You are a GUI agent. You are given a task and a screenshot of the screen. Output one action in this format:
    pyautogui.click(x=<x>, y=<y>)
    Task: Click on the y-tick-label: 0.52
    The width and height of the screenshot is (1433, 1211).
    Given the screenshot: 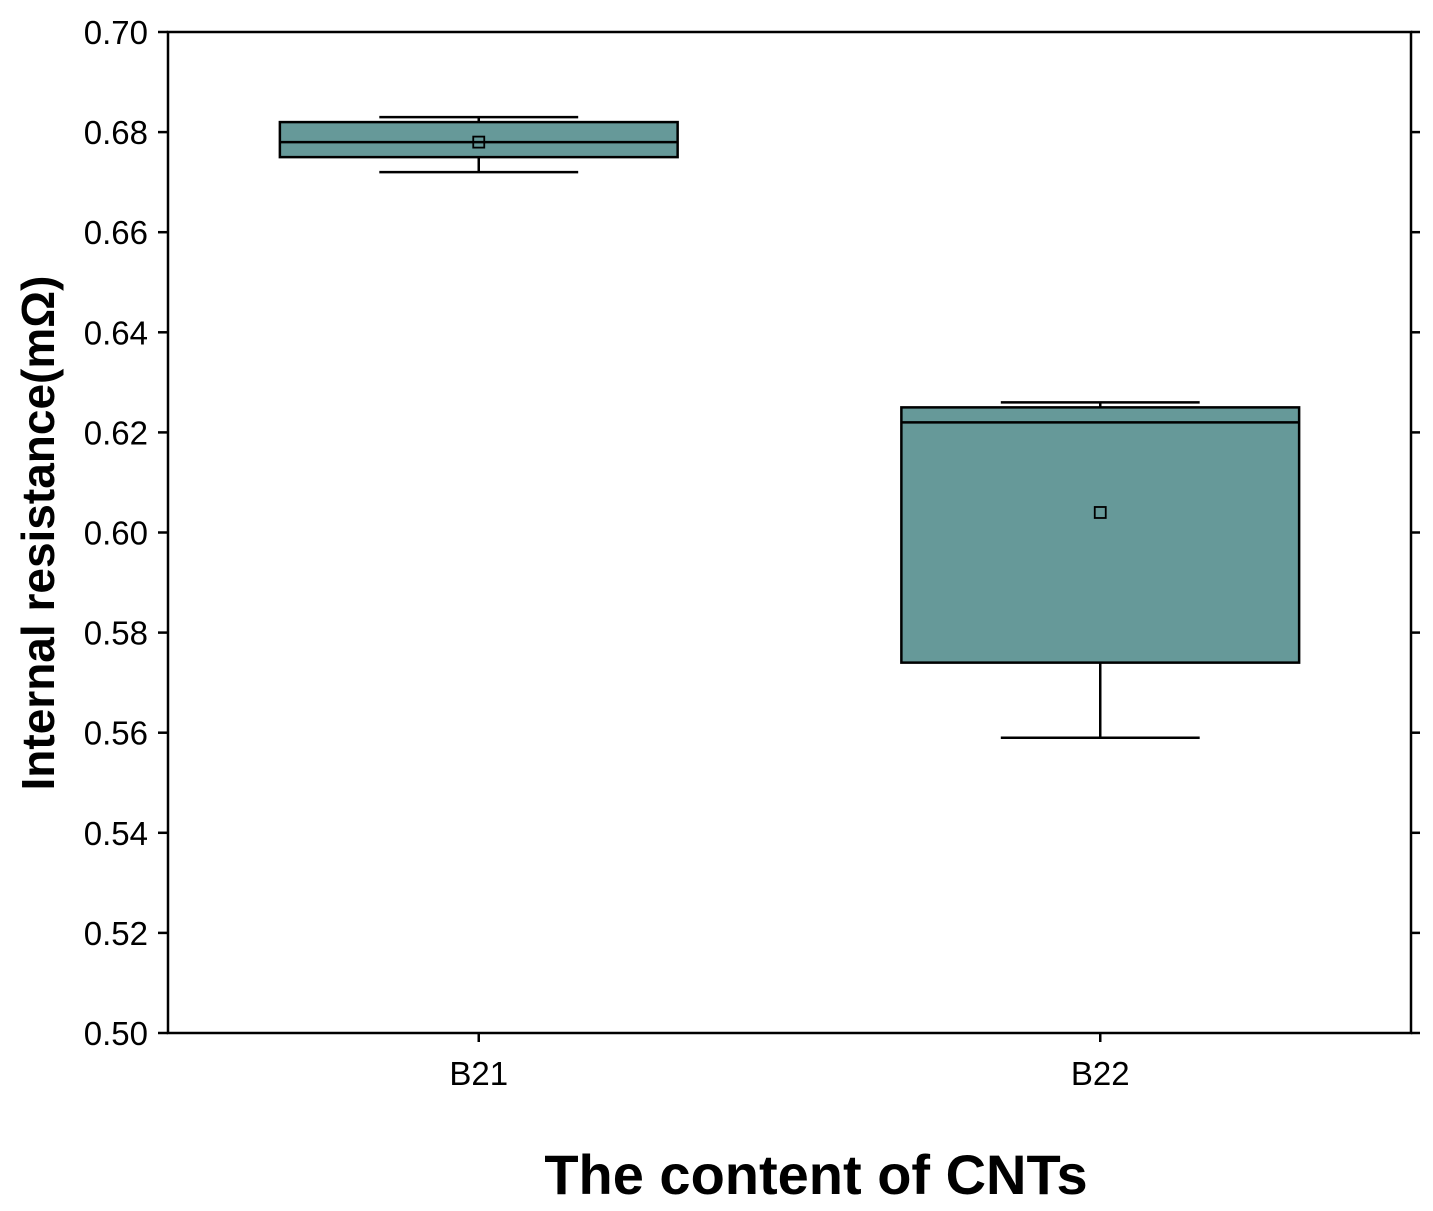 What is the action you would take?
    pyautogui.click(x=116, y=933)
    